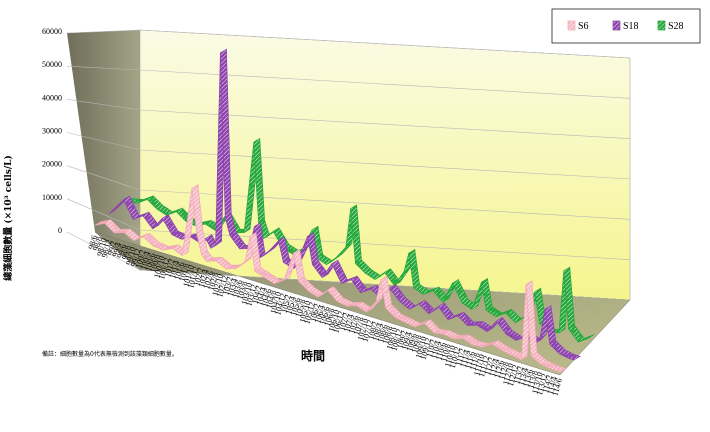 This screenshot has height=432, width=710. Describe the element at coordinates (126, 253) in the screenshot. I see `x-tick-label: 99/8` at that location.